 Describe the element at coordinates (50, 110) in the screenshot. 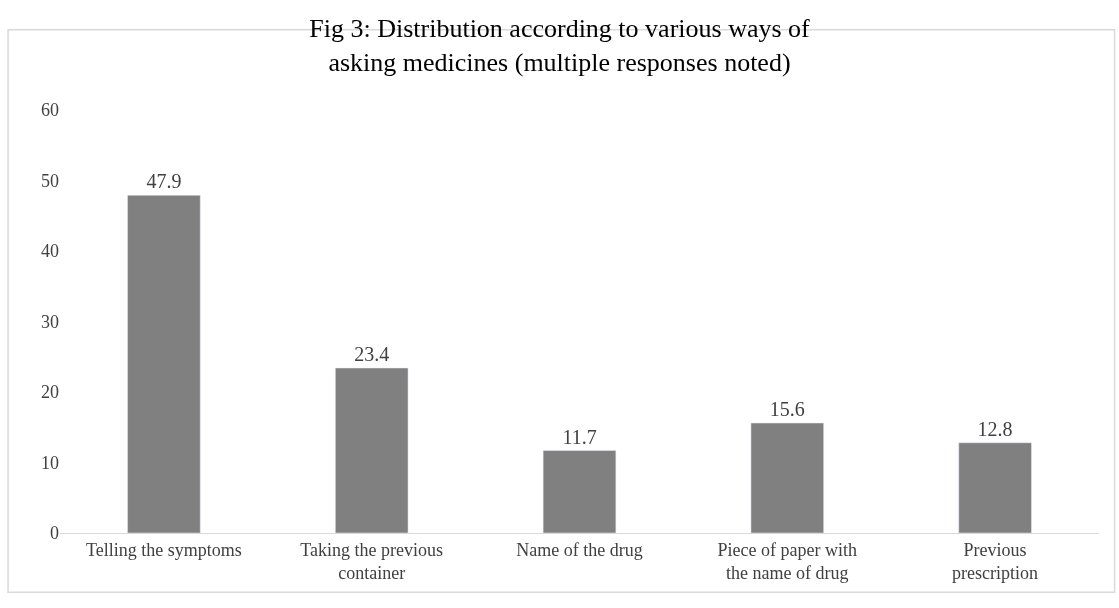

I see `y-tick-label: 60` at that location.